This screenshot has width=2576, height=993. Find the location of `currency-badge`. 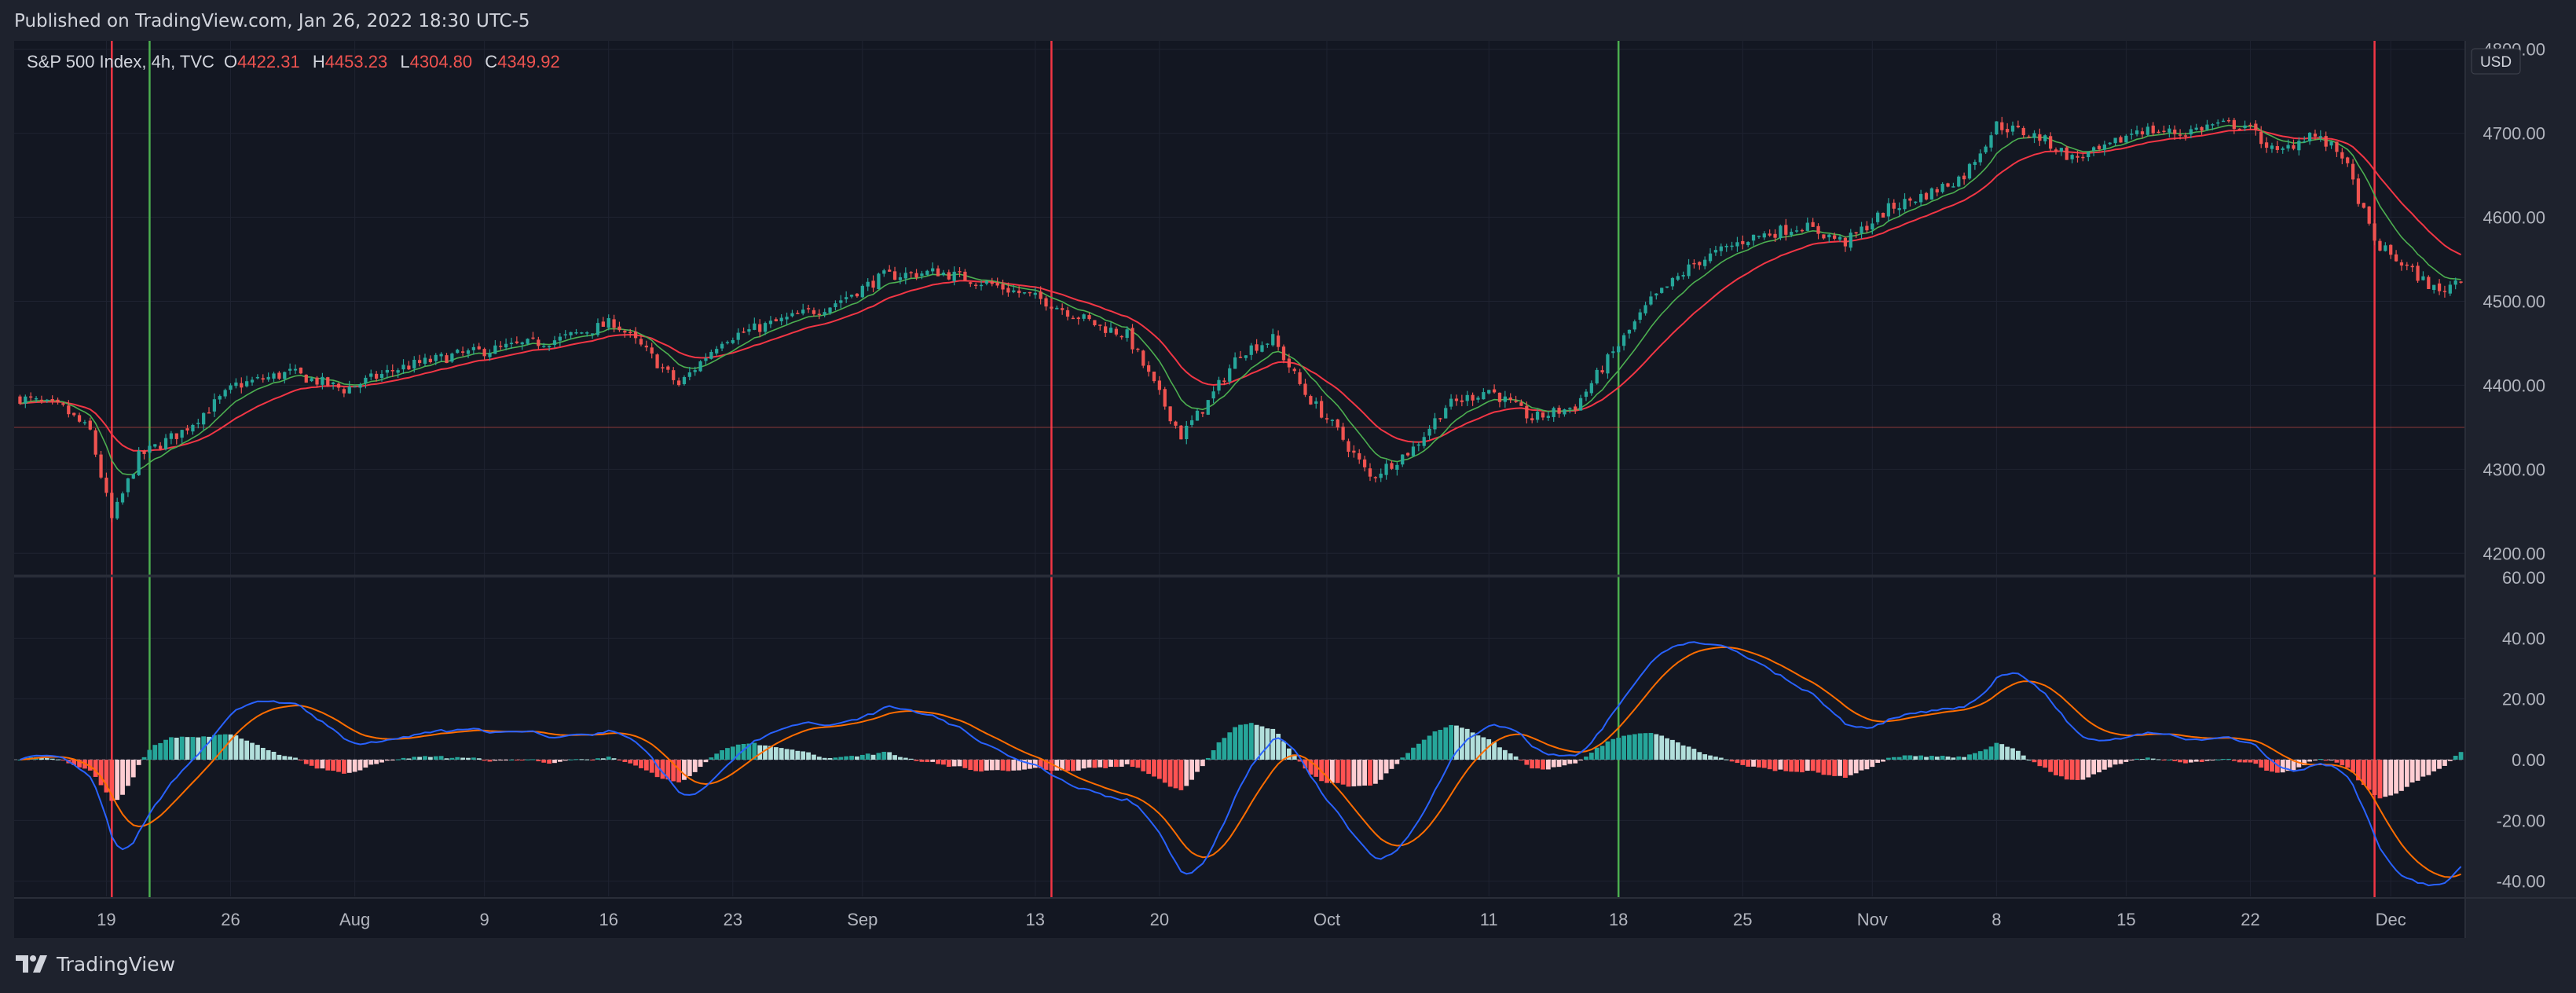

currency-badge is located at coordinates (2496, 61).